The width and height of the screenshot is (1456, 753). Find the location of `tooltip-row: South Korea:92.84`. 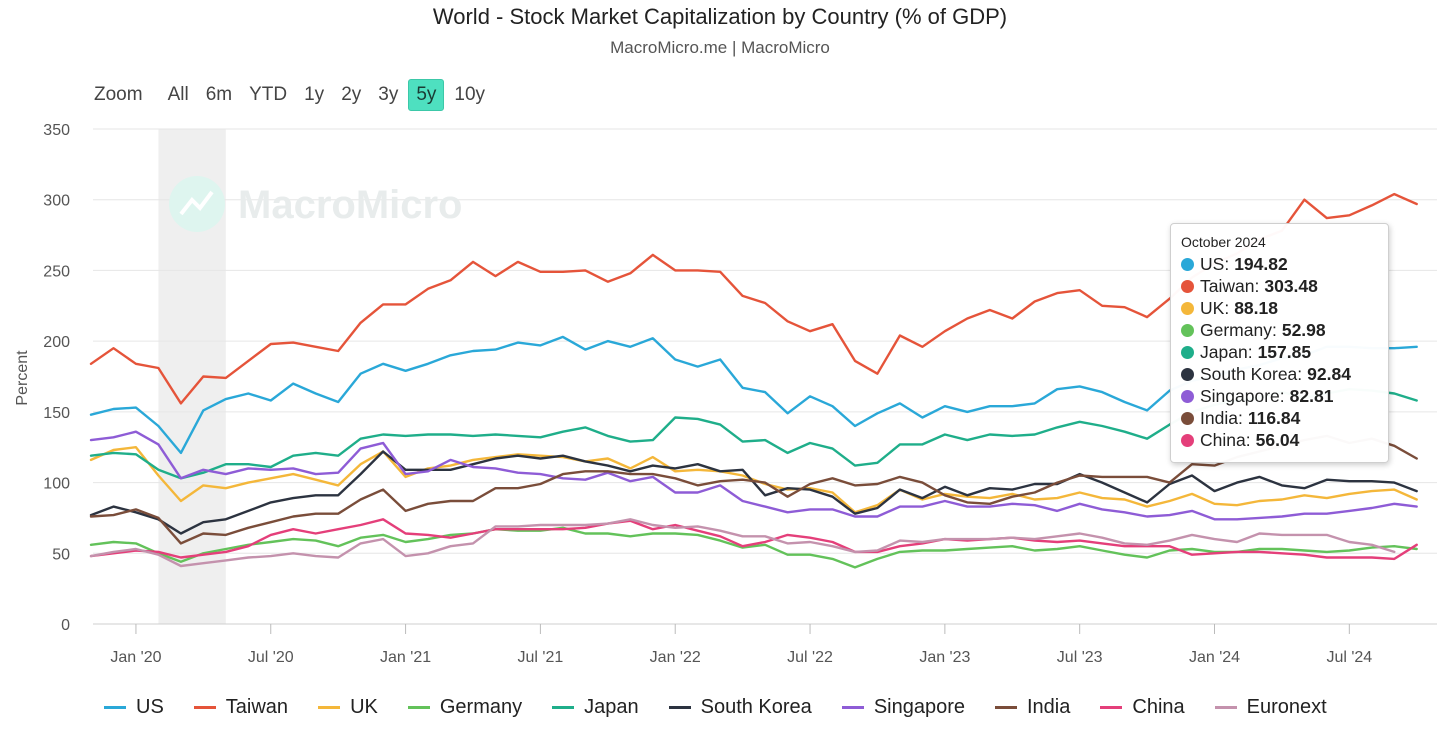

tooltip-row: South Korea:92.84 is located at coordinates (1279, 374).